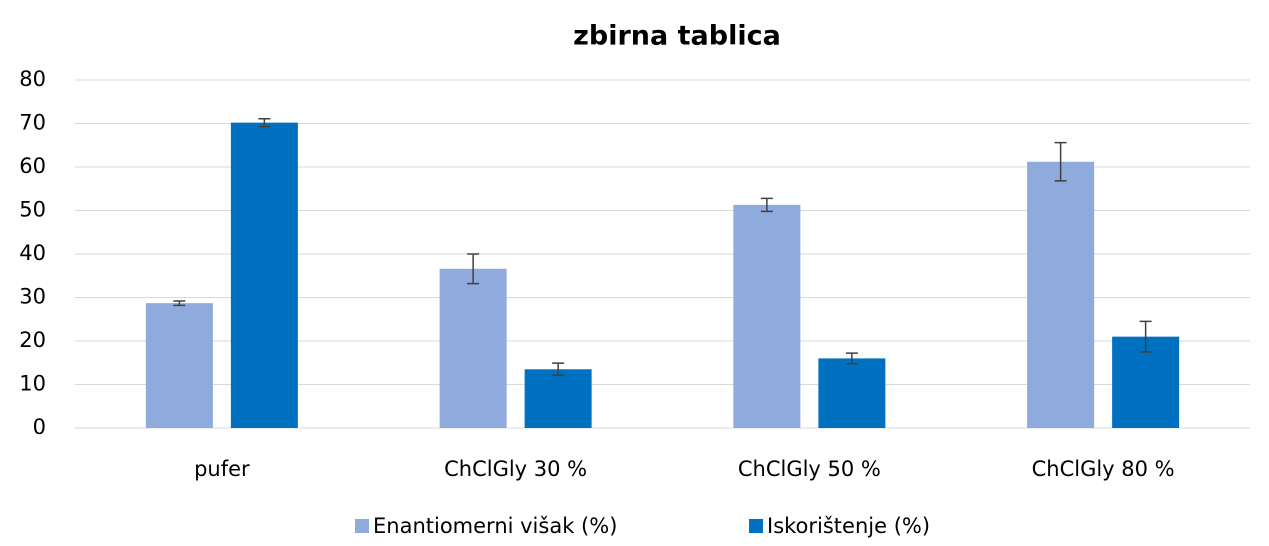 This screenshot has height=546, width=1269. What do you see at coordinates (32, 123) in the screenshot?
I see `y-tick-label: 70` at bounding box center [32, 123].